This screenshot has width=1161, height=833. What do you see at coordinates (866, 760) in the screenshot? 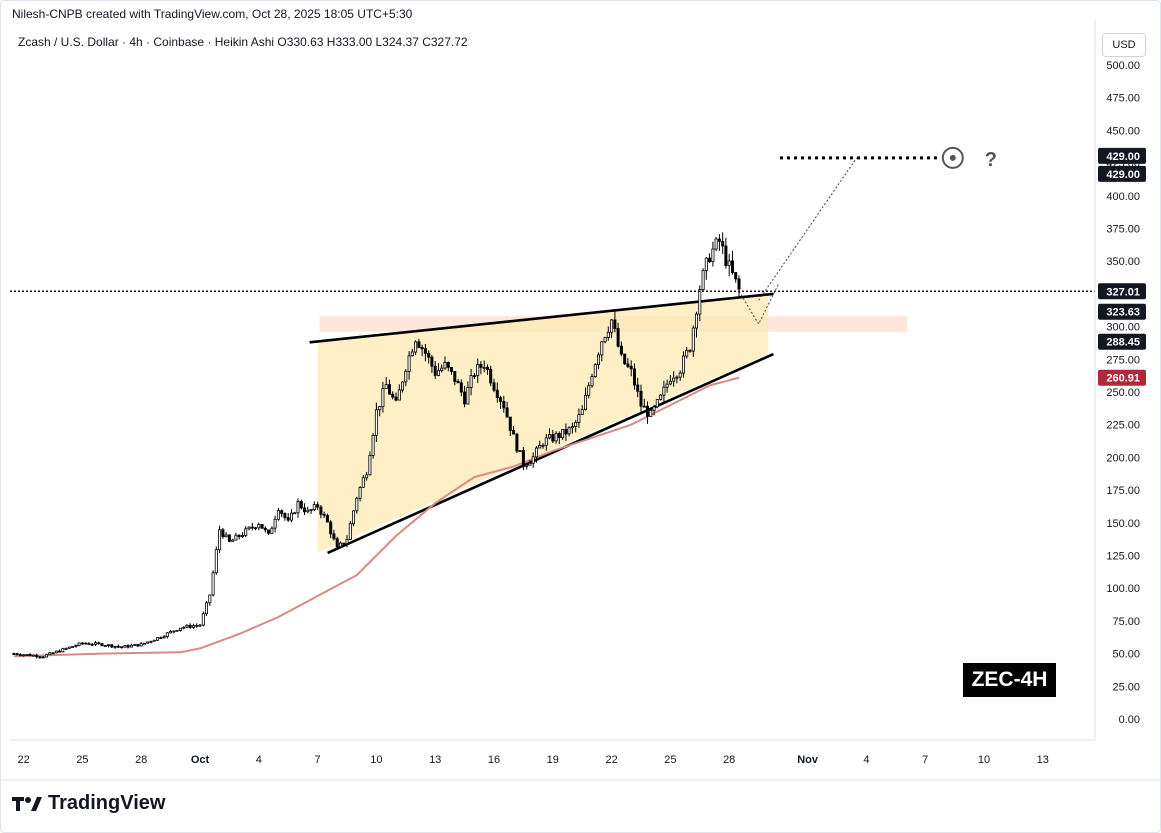
I see `x-tick-label: 4` at bounding box center [866, 760].